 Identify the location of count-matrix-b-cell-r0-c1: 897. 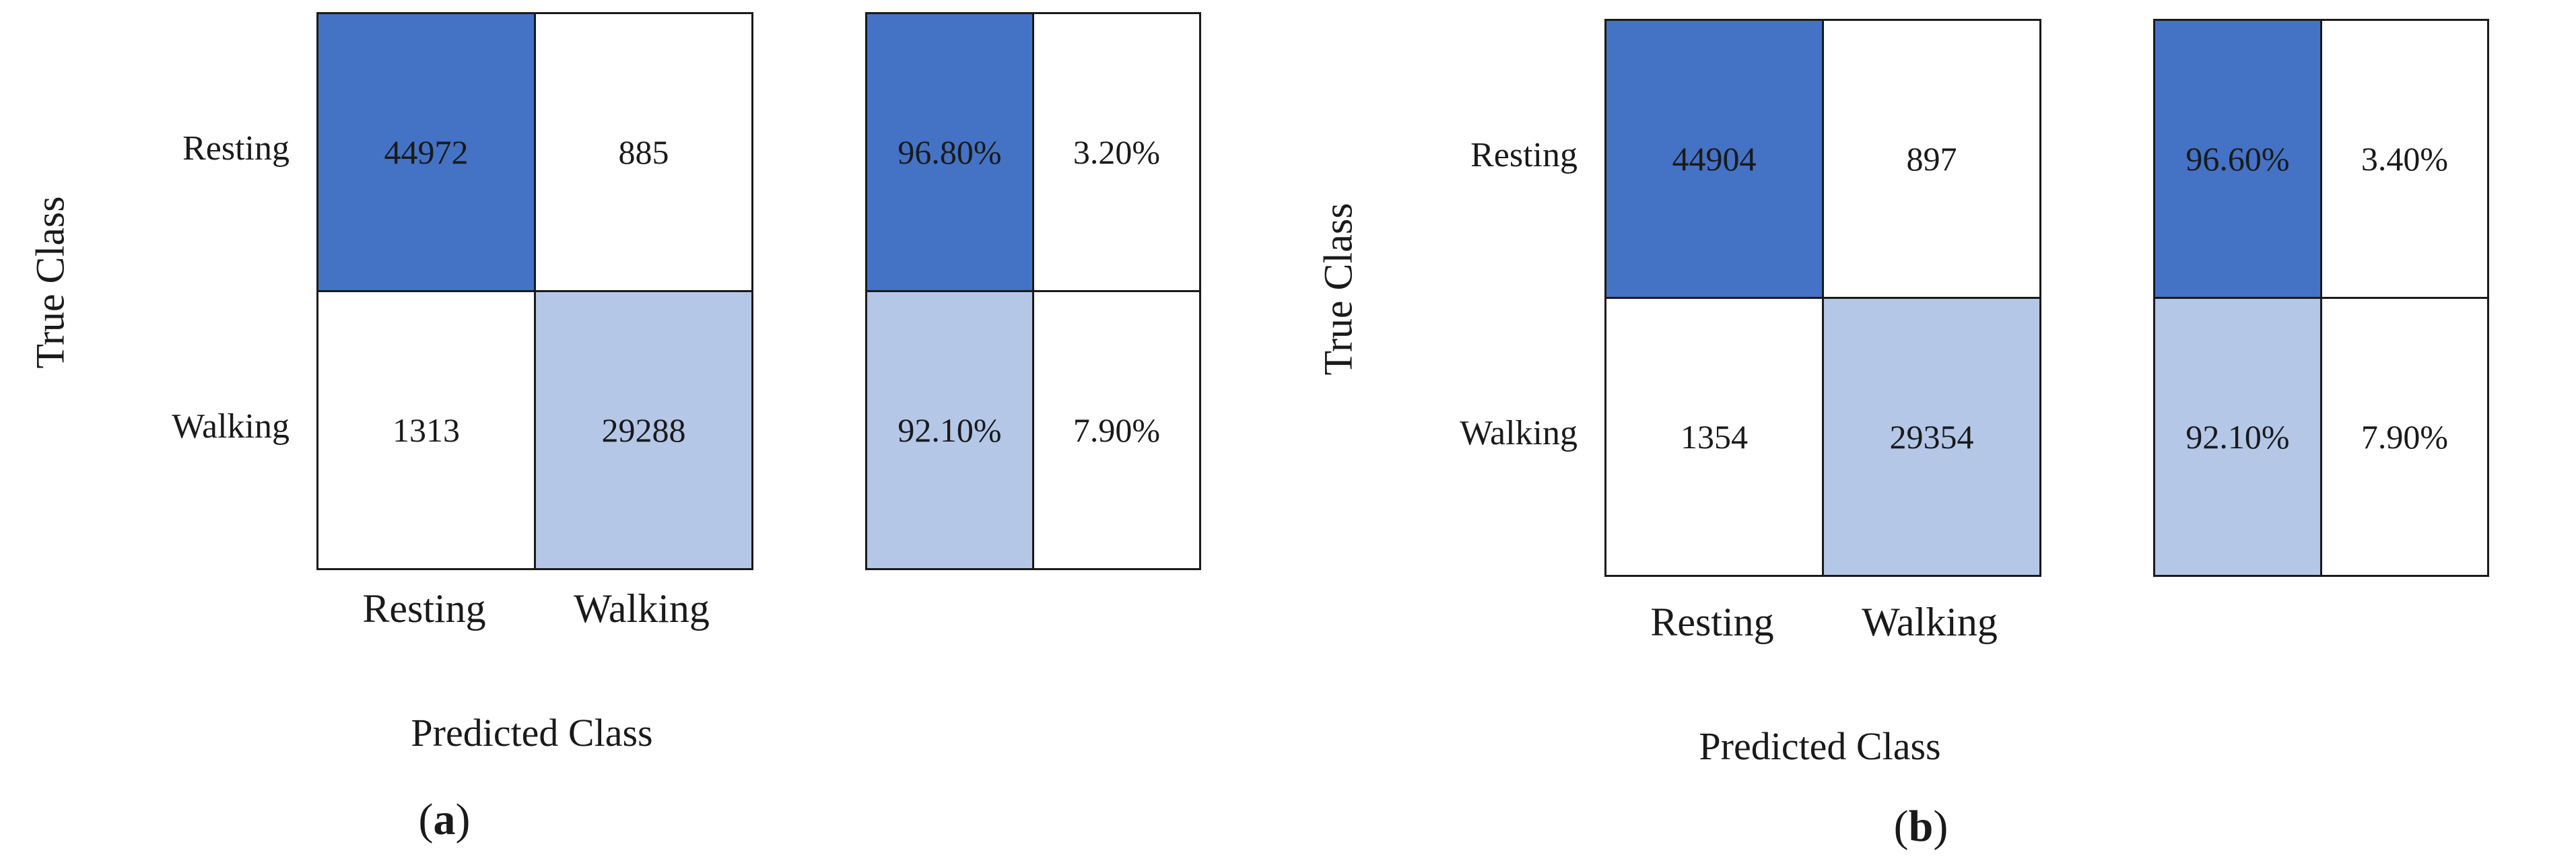
(1931, 159).